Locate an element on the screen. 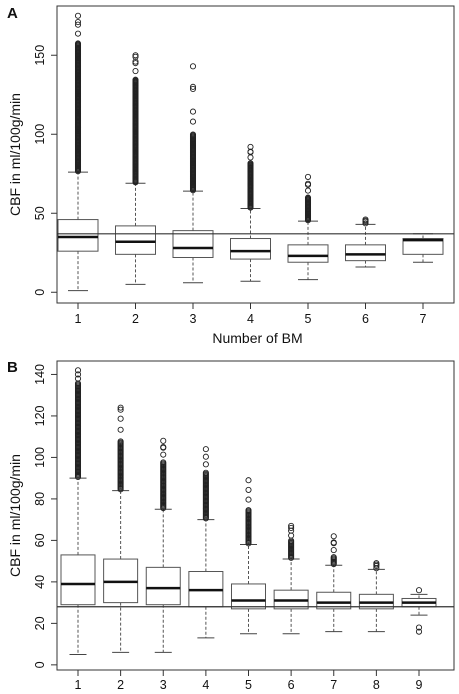 The height and width of the screenshot is (694, 459). y-axis-label: CBF in ml/100g/min is located at coordinates (15, 154).